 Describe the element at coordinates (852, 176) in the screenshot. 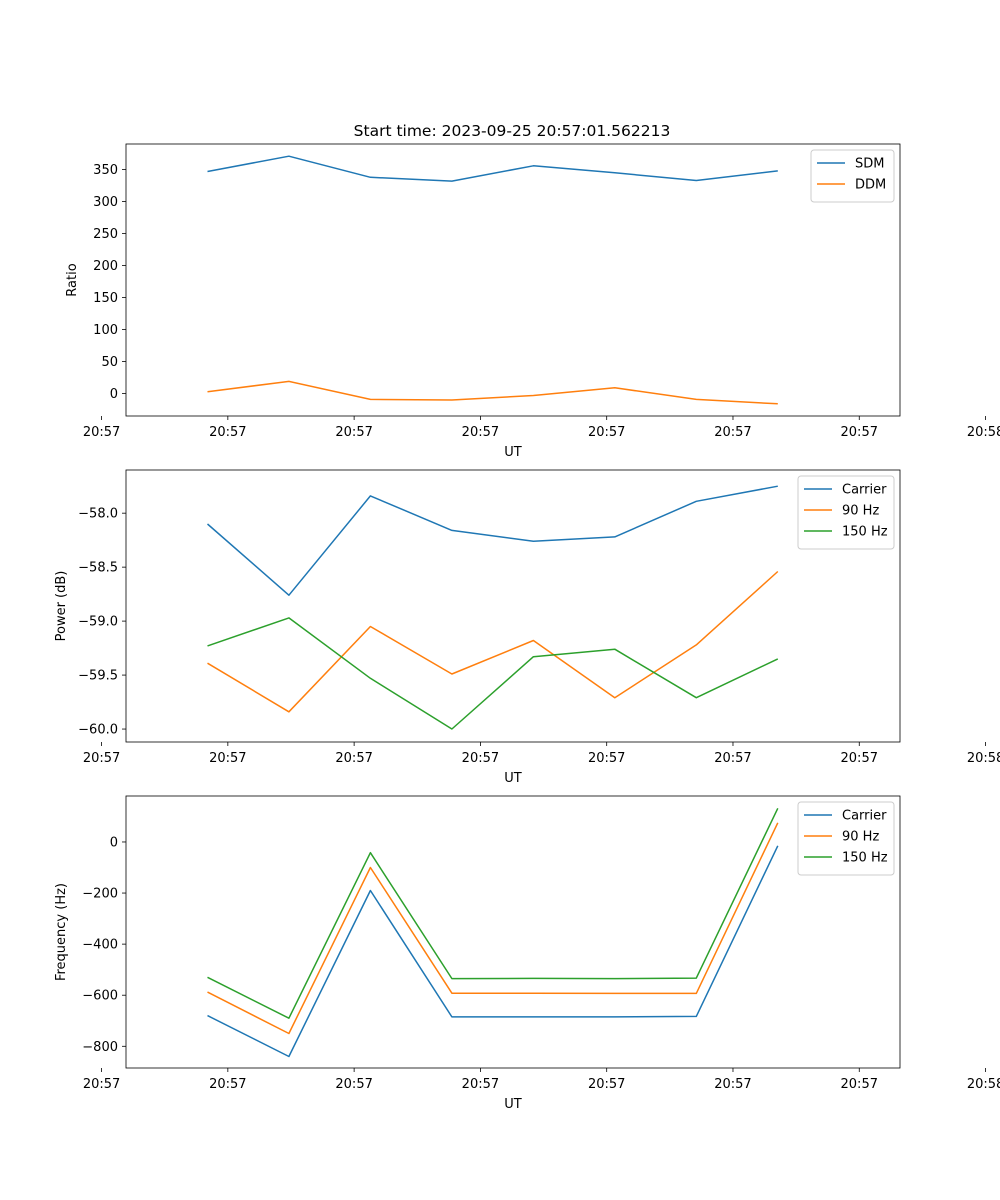

I see `legend: SDM DDM` at that location.